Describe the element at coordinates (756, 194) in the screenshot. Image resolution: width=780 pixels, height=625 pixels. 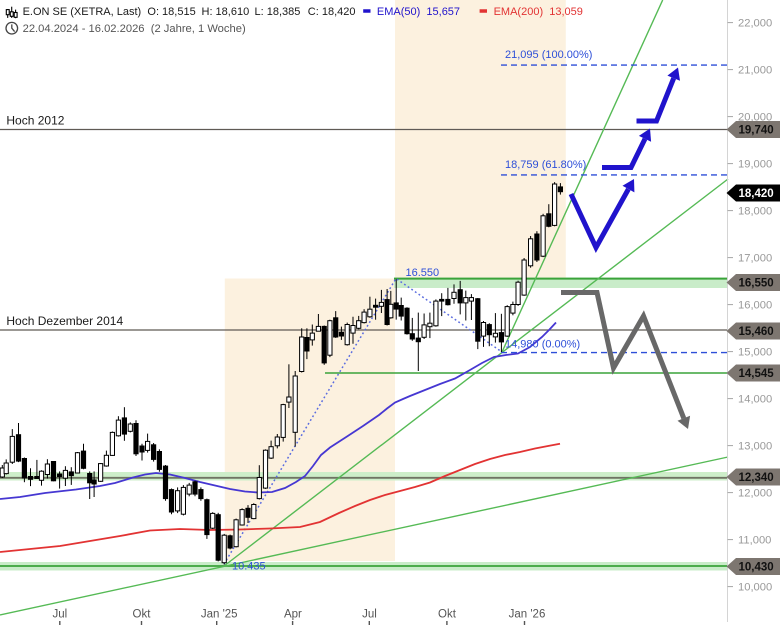
I see `svg-text: 18,420` at that location.